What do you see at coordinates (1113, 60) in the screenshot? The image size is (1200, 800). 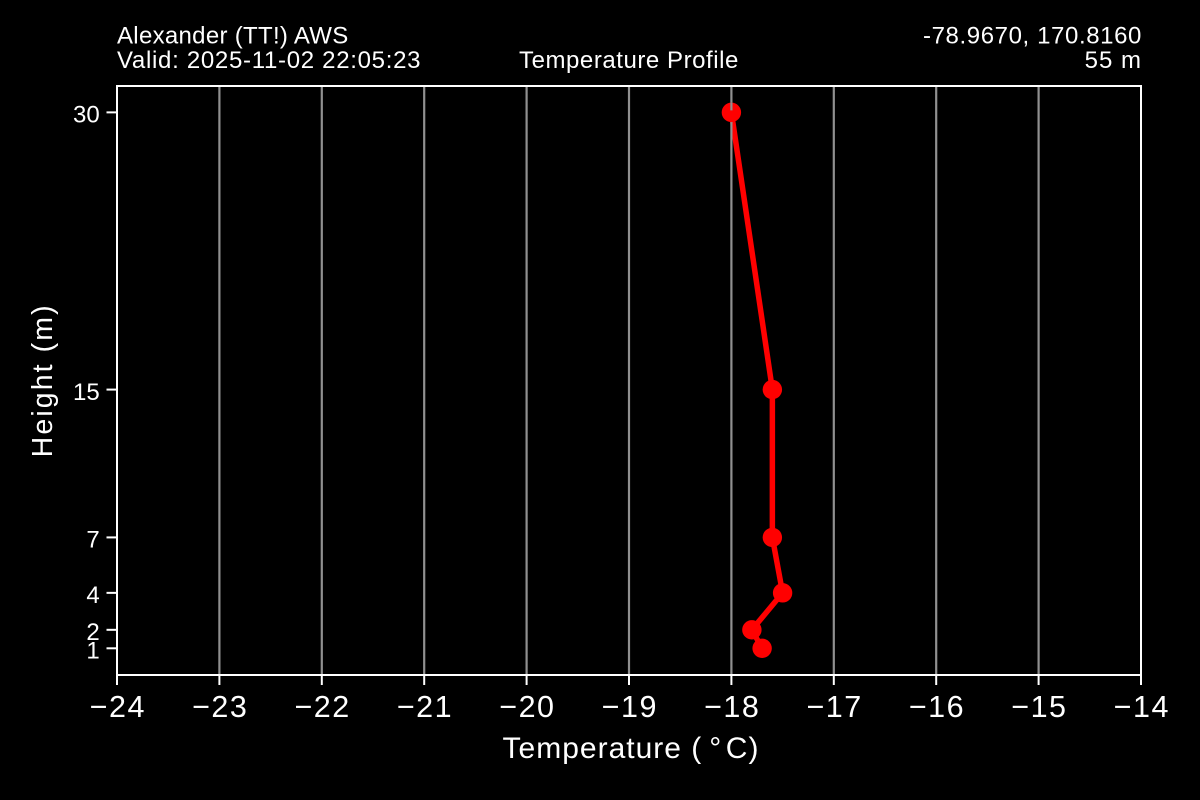 I see `svg-text: 55 m` at bounding box center [1113, 60].